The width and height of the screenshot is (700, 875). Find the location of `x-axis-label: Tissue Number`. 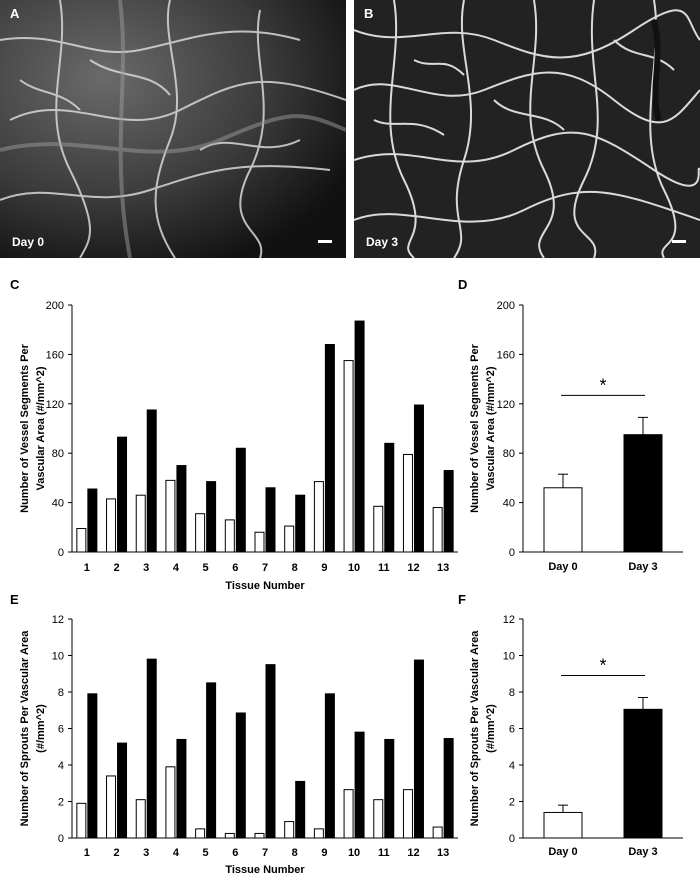

x-axis-label: Tissue Number is located at coordinates (265, 869).